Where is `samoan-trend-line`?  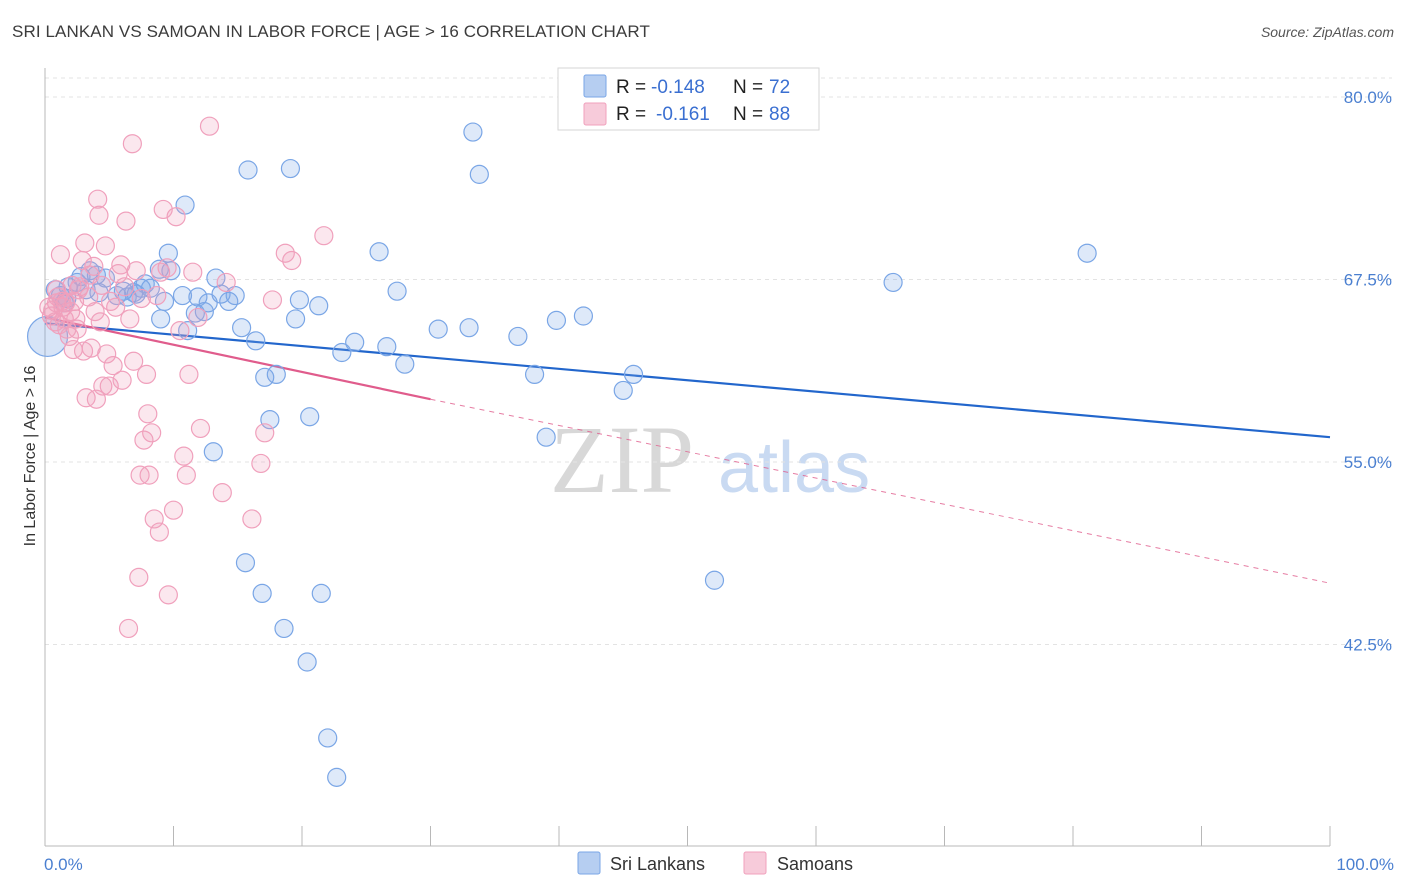 samoan-trend-line is located at coordinates (237, 358).